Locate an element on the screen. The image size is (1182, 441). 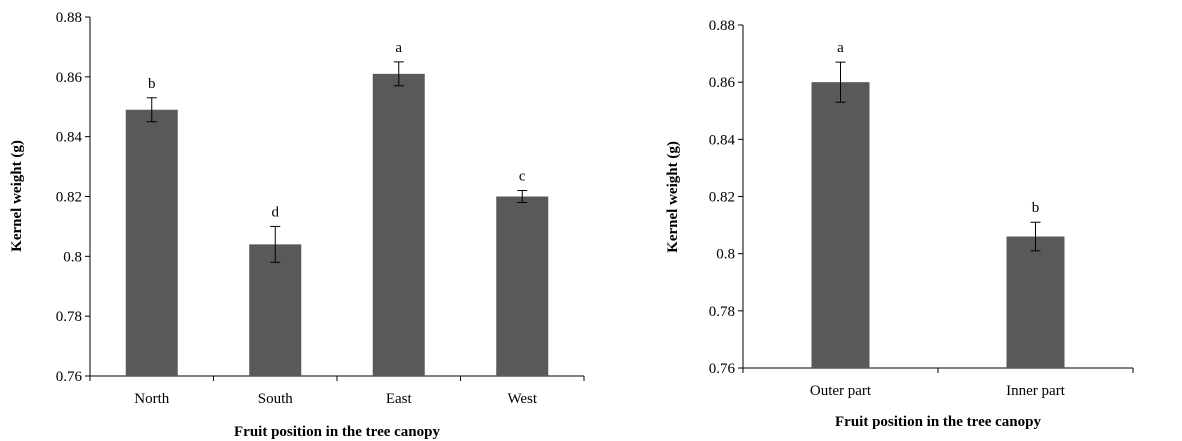
bar-west is located at coordinates (522, 286).